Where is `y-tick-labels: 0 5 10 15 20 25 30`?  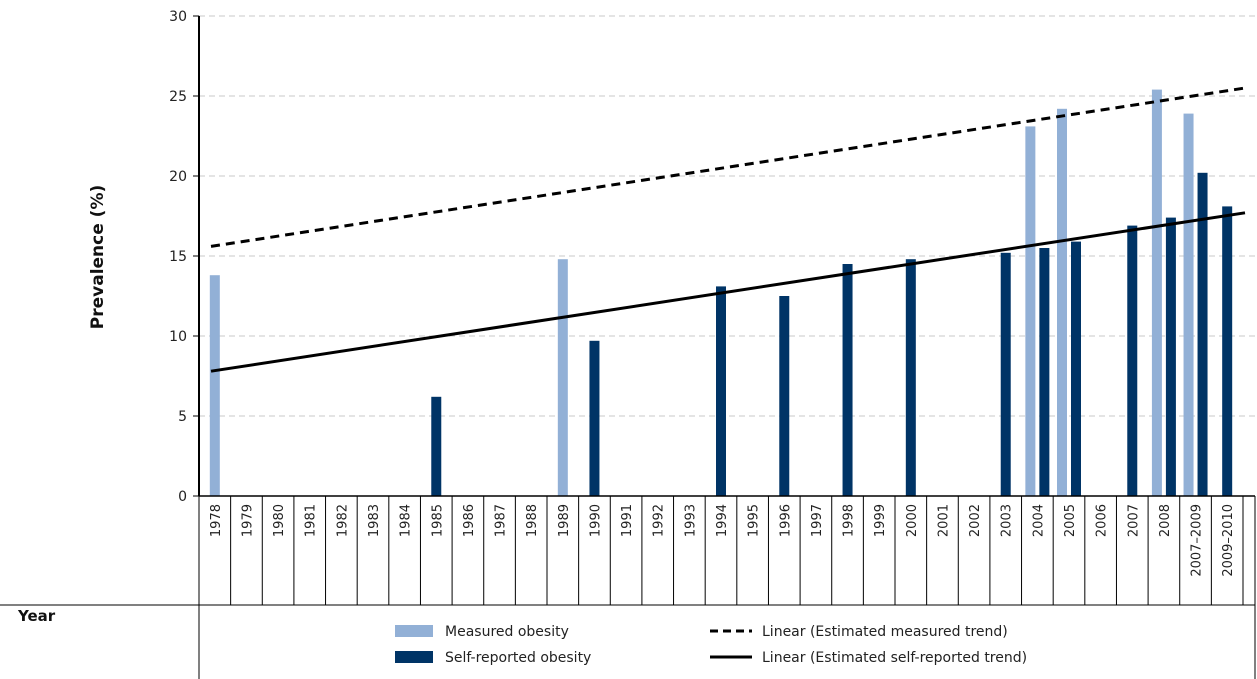
y-tick-labels: 0 5 10 15 20 25 30 is located at coordinates (178, 257).